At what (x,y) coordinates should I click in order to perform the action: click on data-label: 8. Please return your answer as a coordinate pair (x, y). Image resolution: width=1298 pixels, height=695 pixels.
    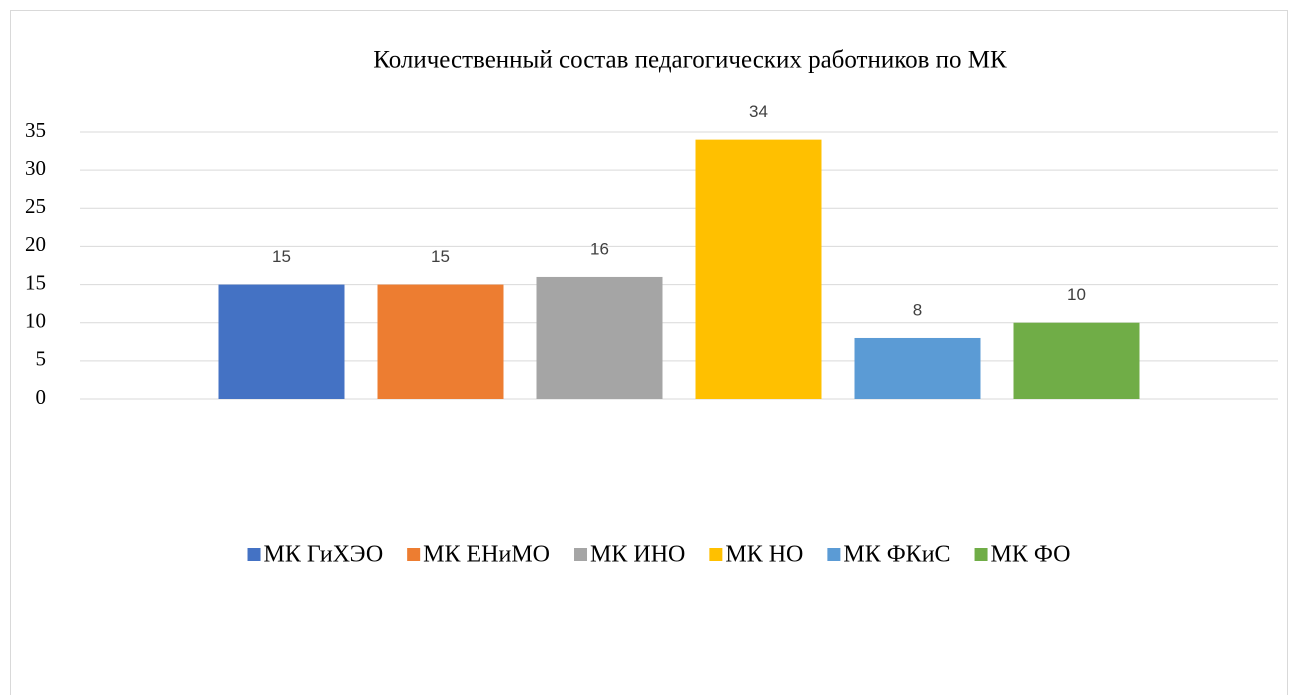
    Looking at the image, I should click on (917, 309).